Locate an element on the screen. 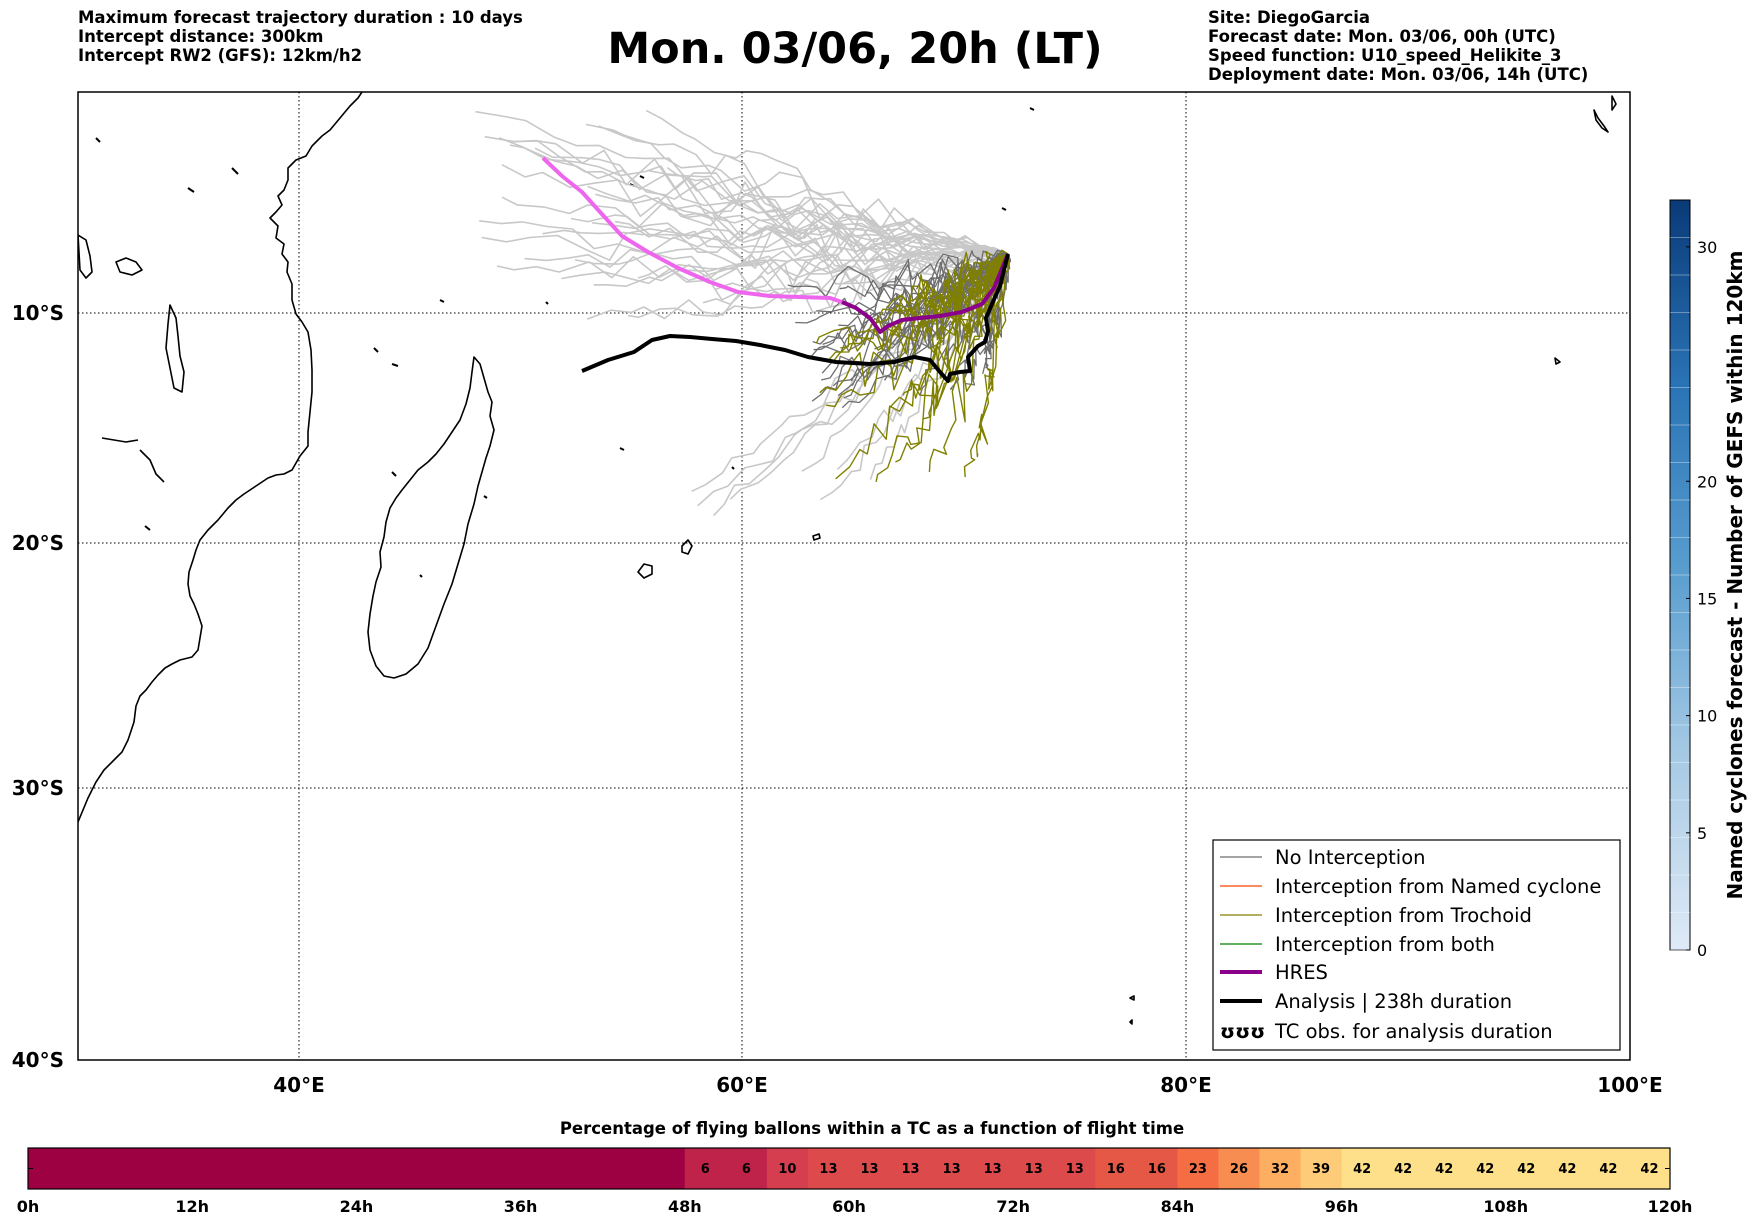 This screenshot has height=1223, width=1754. percent-bar-frame is located at coordinates (849, 1168).